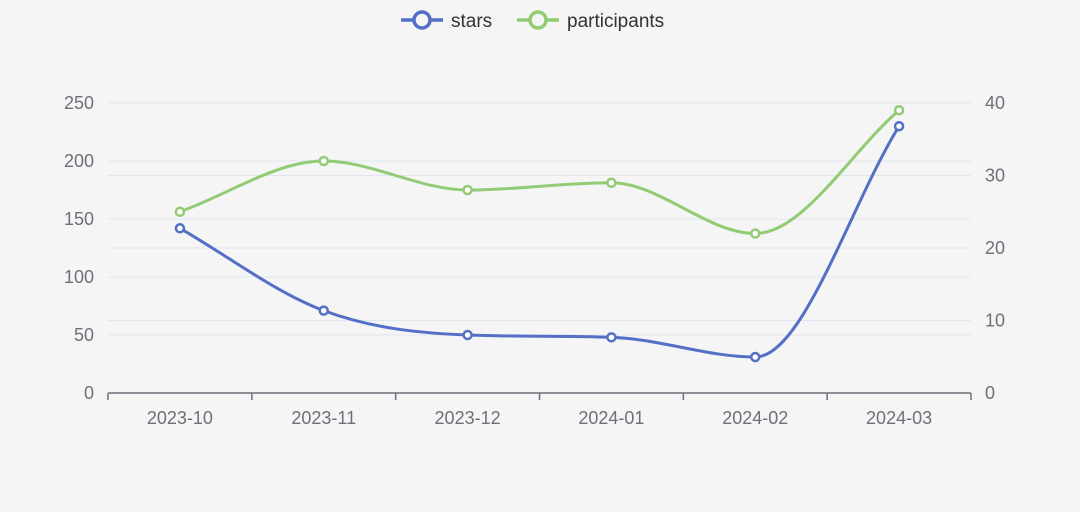  I want to click on legend-item-stars: stars, so click(446, 21).